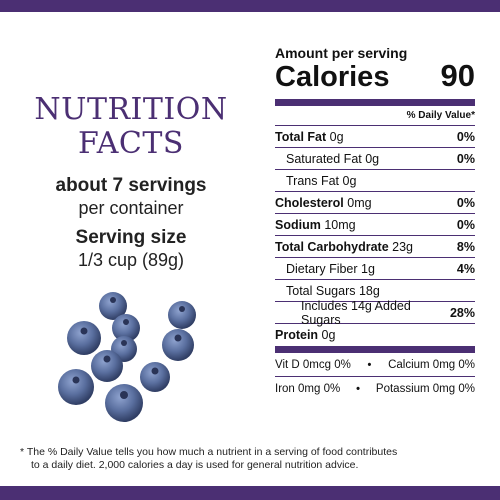  I want to click on nutrient-dv: 4%, so click(465, 268).